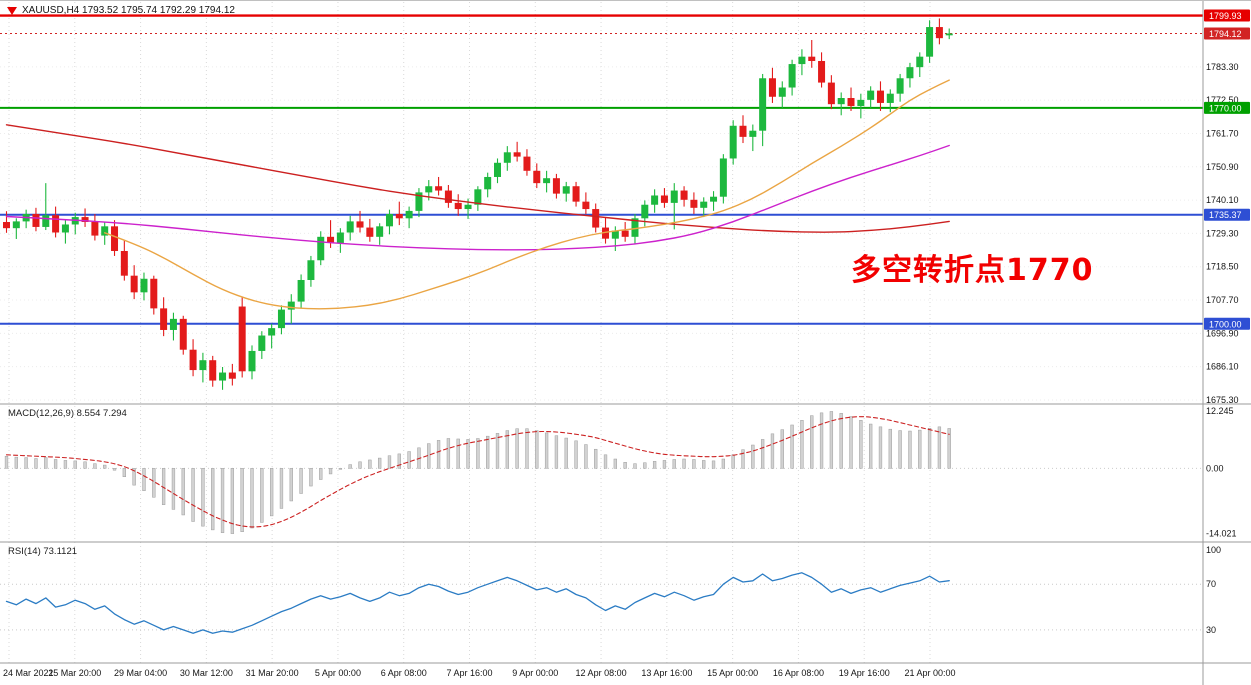 The width and height of the screenshot is (1251, 685). I want to click on svg-text: 30, so click(1211, 630).